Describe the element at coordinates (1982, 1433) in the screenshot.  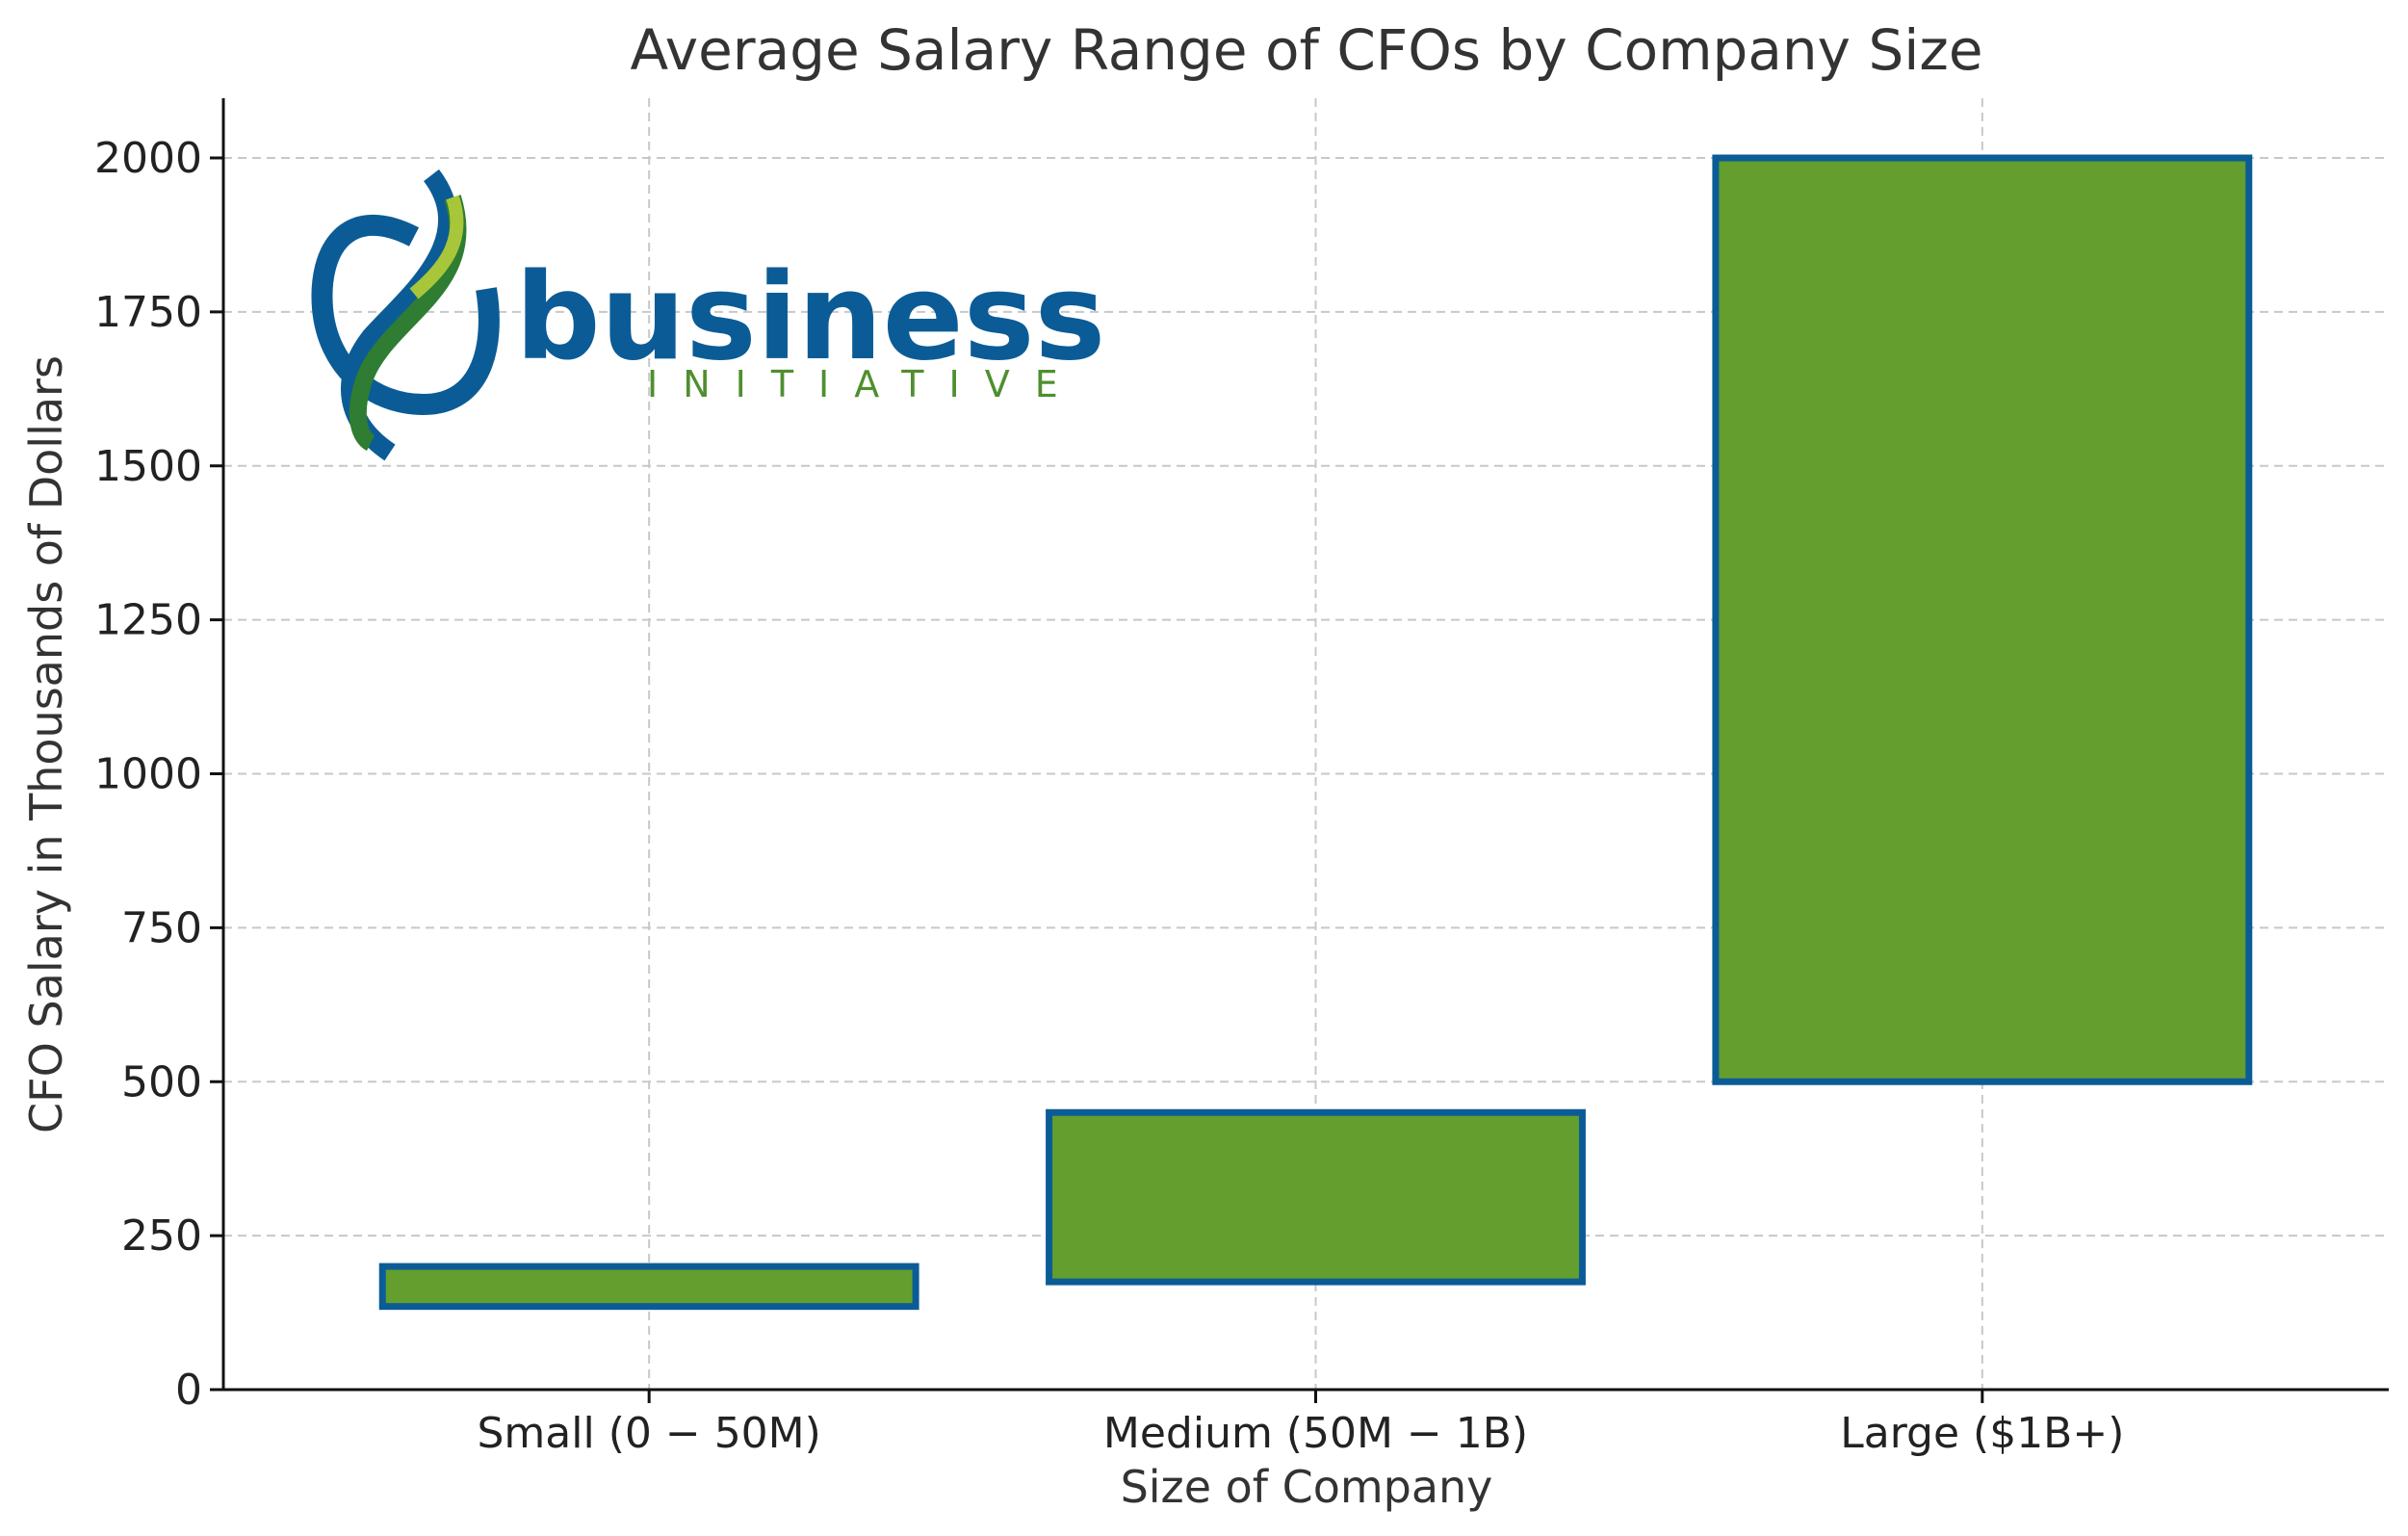
I see `x-tick-label: Large ($1B+)` at that location.